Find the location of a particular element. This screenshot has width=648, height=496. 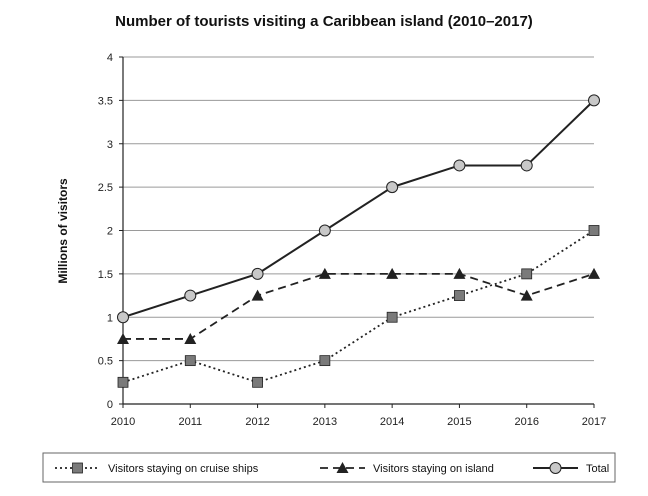

y-tick-label: 2 is located at coordinates (110, 232).